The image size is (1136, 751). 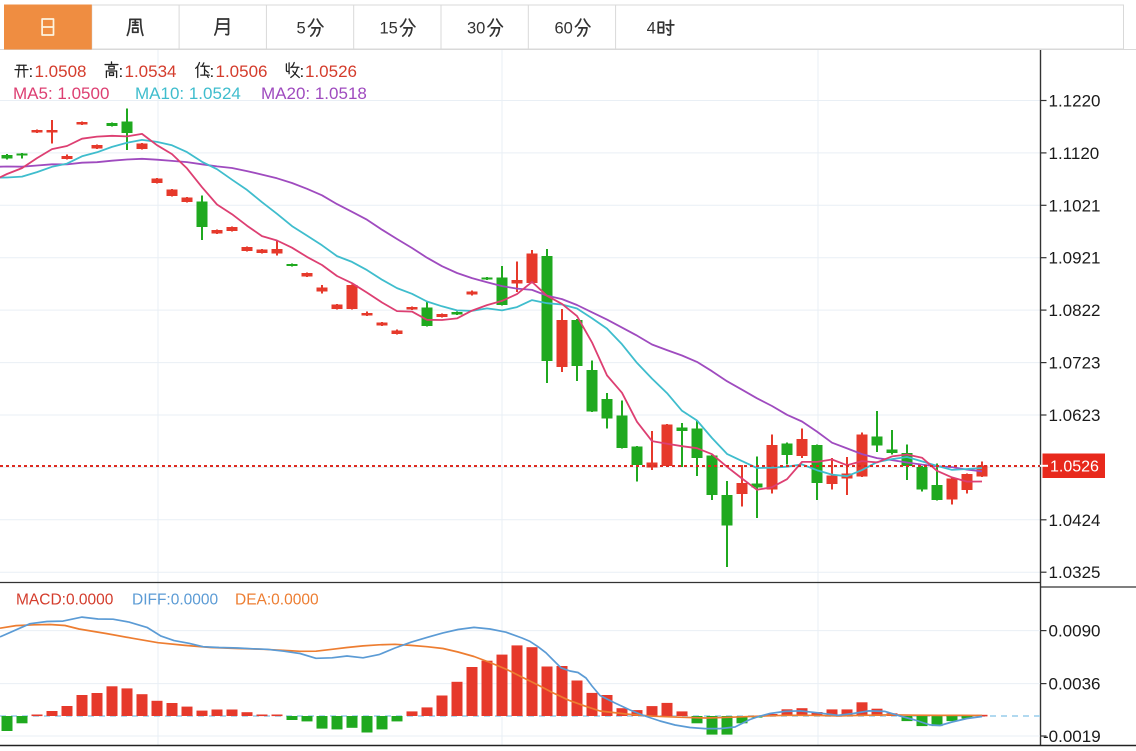 I want to click on svg-text: MA20: 1.0518, so click(x=314, y=93).